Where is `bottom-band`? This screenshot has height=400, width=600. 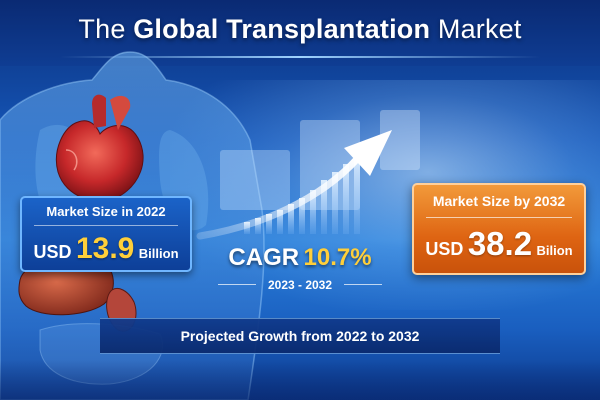 bottom-band is located at coordinates (300, 380).